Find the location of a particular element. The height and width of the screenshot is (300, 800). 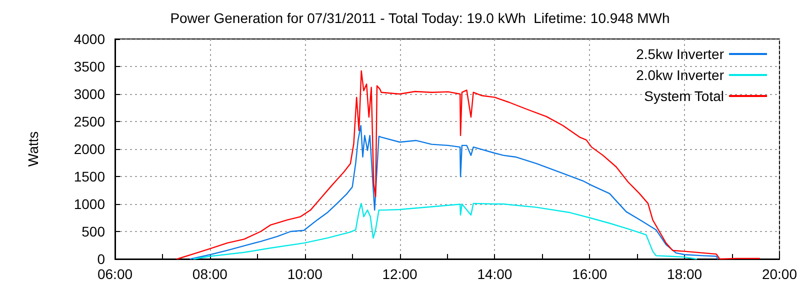

x-tick-label: 06:00 is located at coordinates (115, 274).